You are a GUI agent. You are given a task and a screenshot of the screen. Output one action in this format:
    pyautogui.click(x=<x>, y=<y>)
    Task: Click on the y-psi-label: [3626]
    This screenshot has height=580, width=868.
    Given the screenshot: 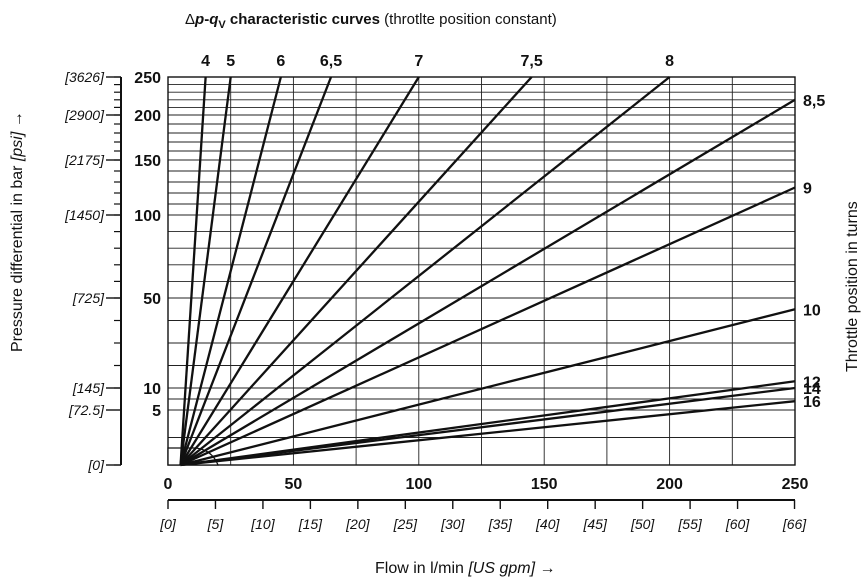 What is the action you would take?
    pyautogui.click(x=84, y=77)
    